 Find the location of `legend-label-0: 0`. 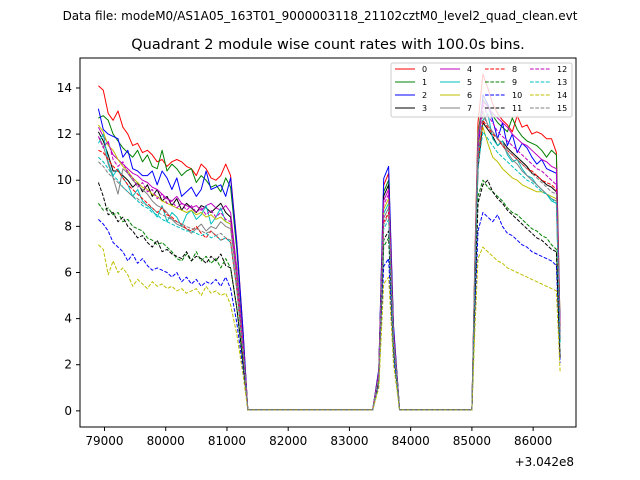

legend-label-0: 0 is located at coordinates (424, 69).